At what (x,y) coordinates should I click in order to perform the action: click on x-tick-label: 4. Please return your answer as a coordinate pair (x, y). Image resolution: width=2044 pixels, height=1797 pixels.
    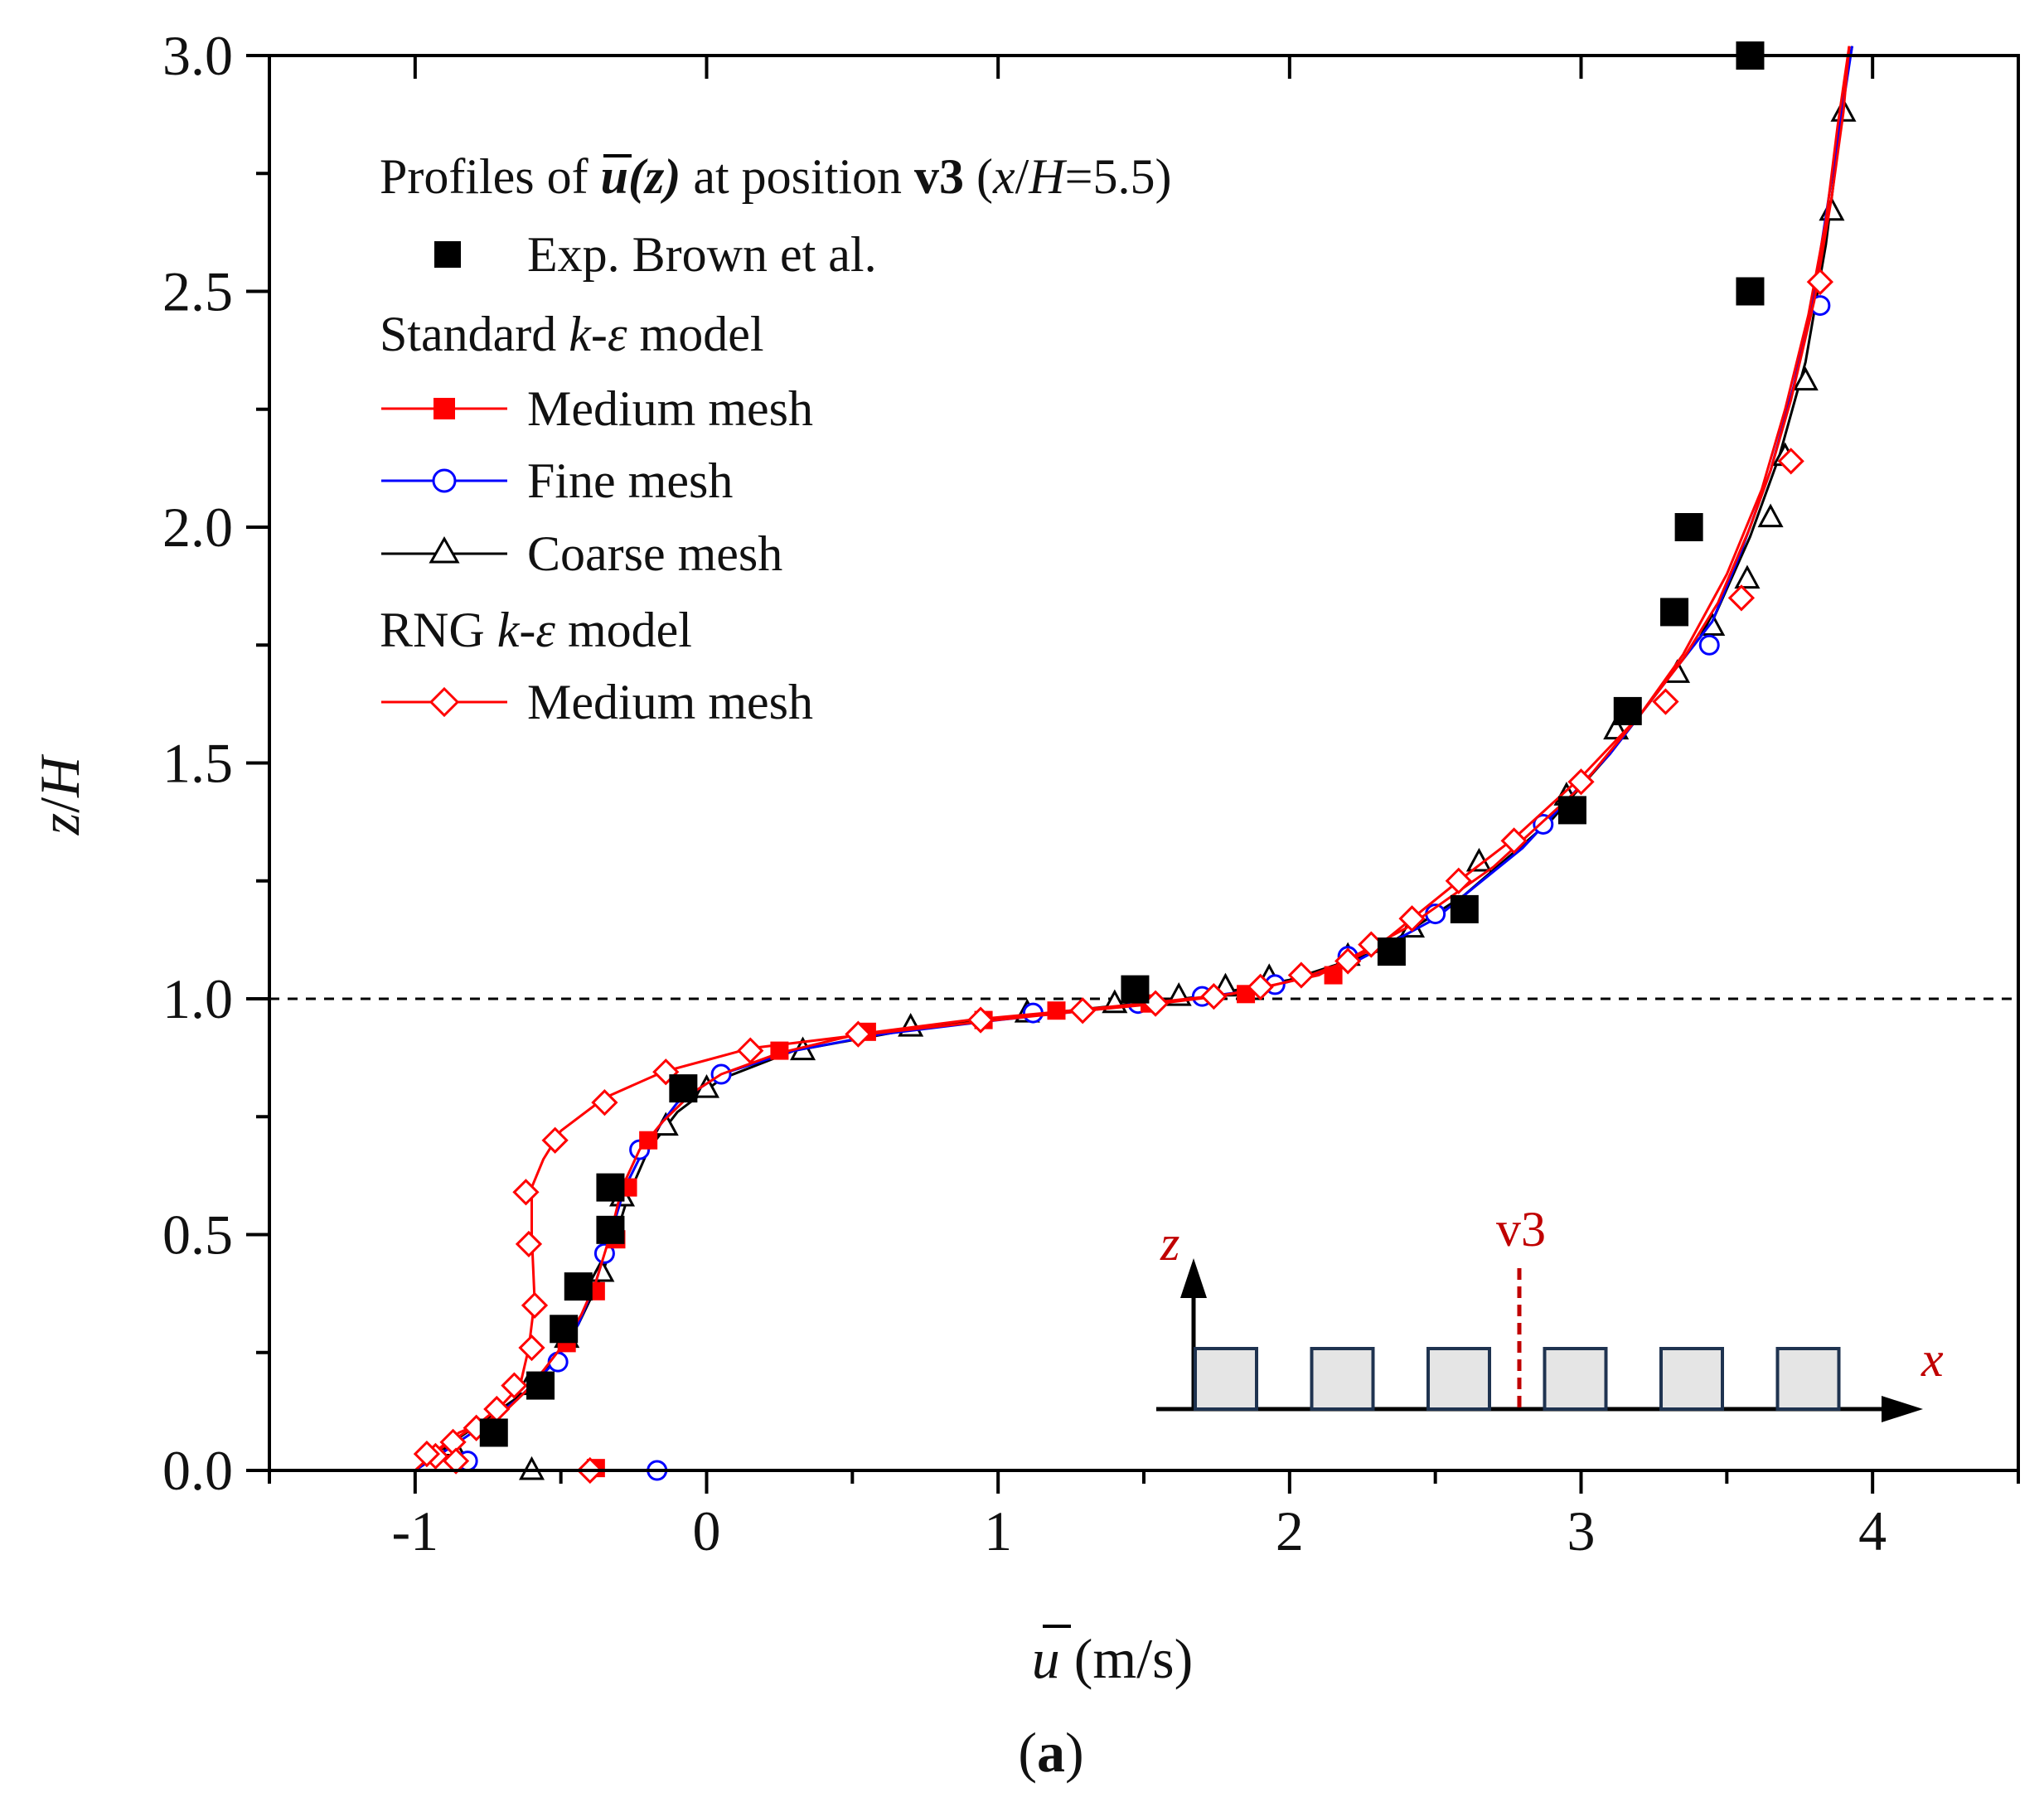
    Looking at the image, I should click on (1872, 1530).